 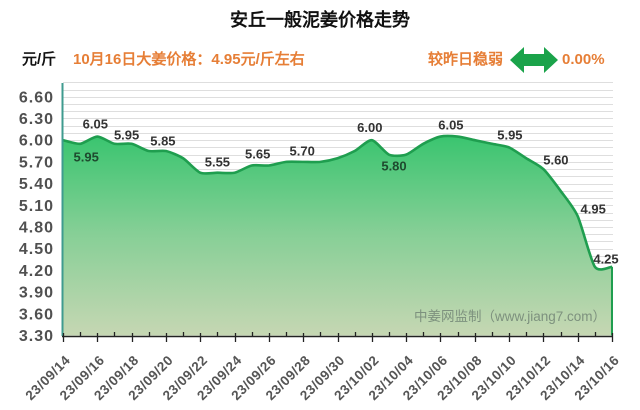 I want to click on y-tick-label: 3.60, so click(x=36, y=314).